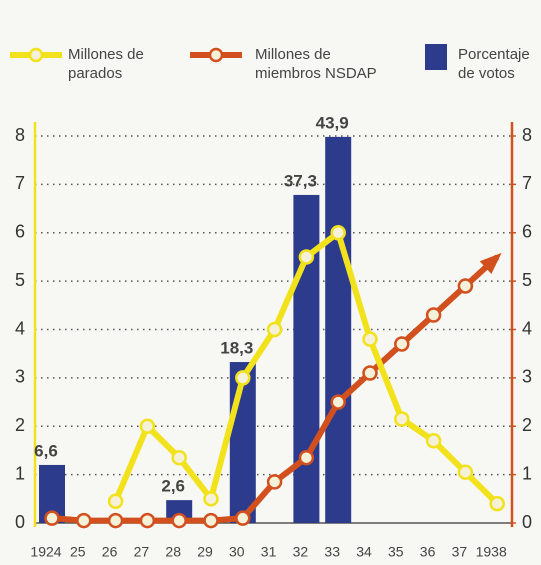  Describe the element at coordinates (527, 280) in the screenshot. I see `y2-tick-label: 5` at that location.